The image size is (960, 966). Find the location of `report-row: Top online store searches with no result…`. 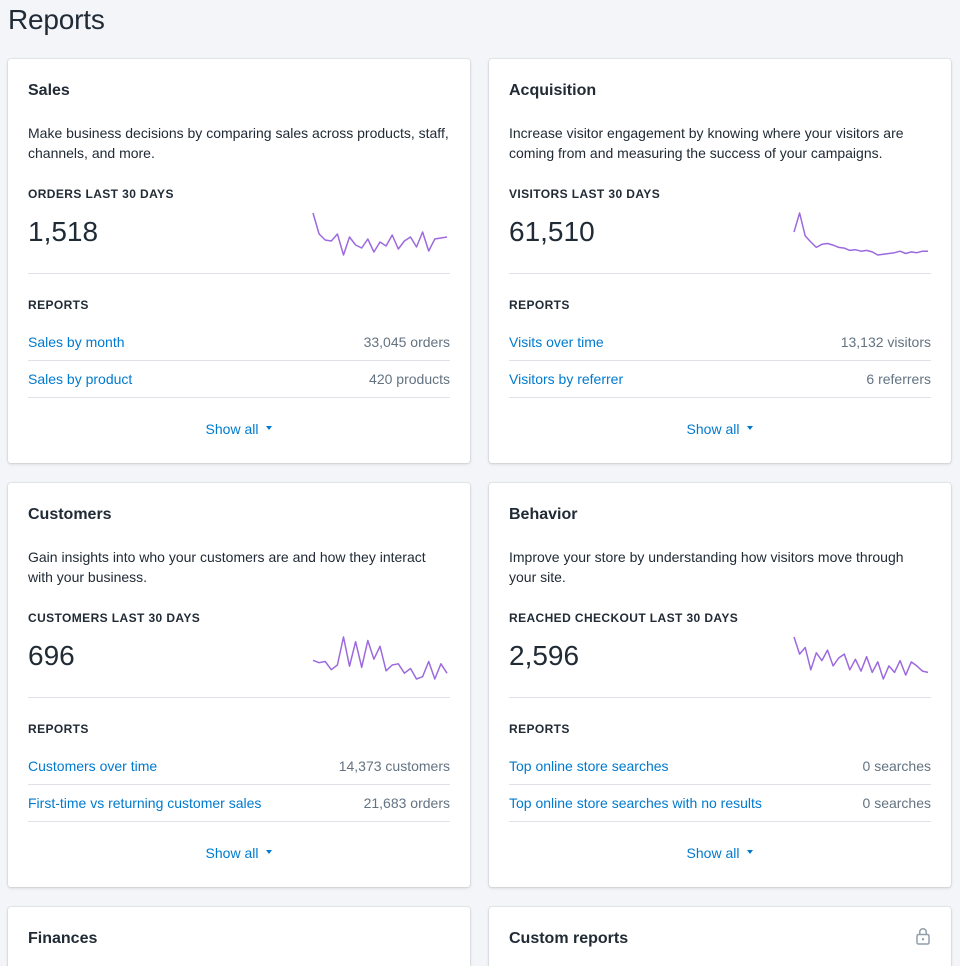

report-row: Top online store searches with no result… is located at coordinates (720, 803).